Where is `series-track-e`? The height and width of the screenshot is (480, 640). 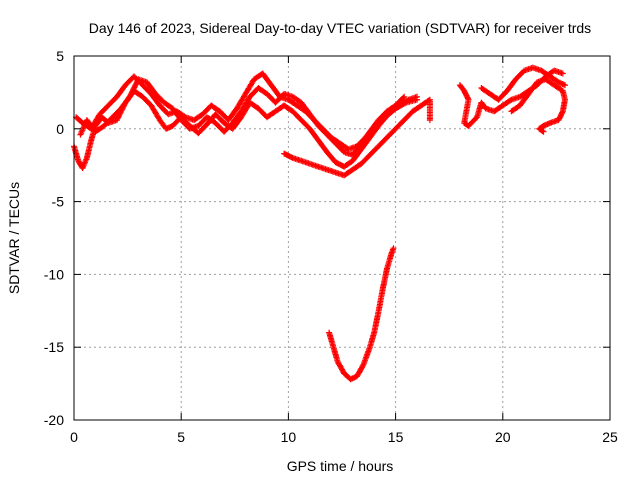 series-track-e is located at coordinates (512, 99).